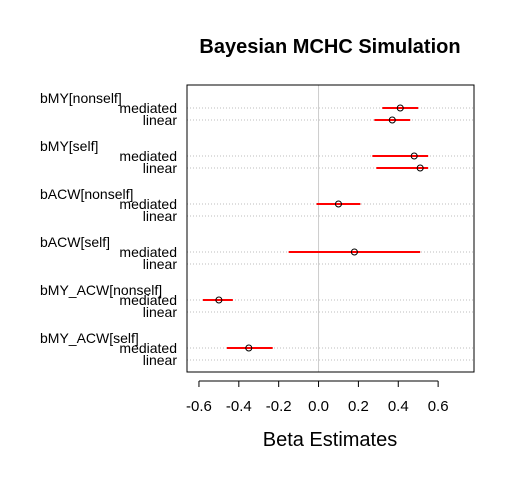 This screenshot has height=478, width=515. I want to click on x-tick-label: -0.4, so click(239, 406).